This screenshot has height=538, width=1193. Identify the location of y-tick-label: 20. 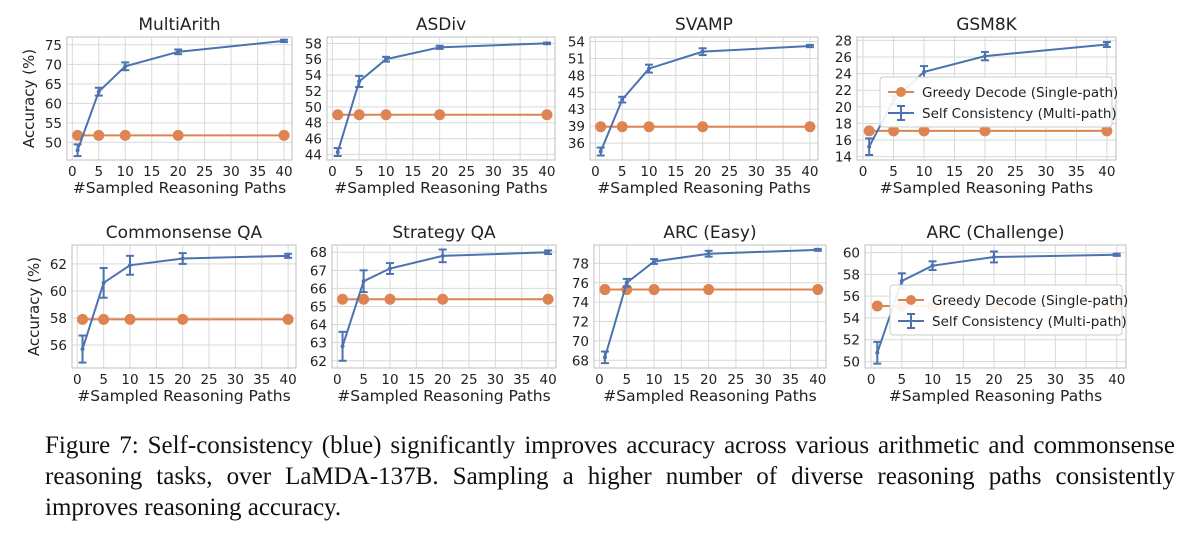
(843, 108).